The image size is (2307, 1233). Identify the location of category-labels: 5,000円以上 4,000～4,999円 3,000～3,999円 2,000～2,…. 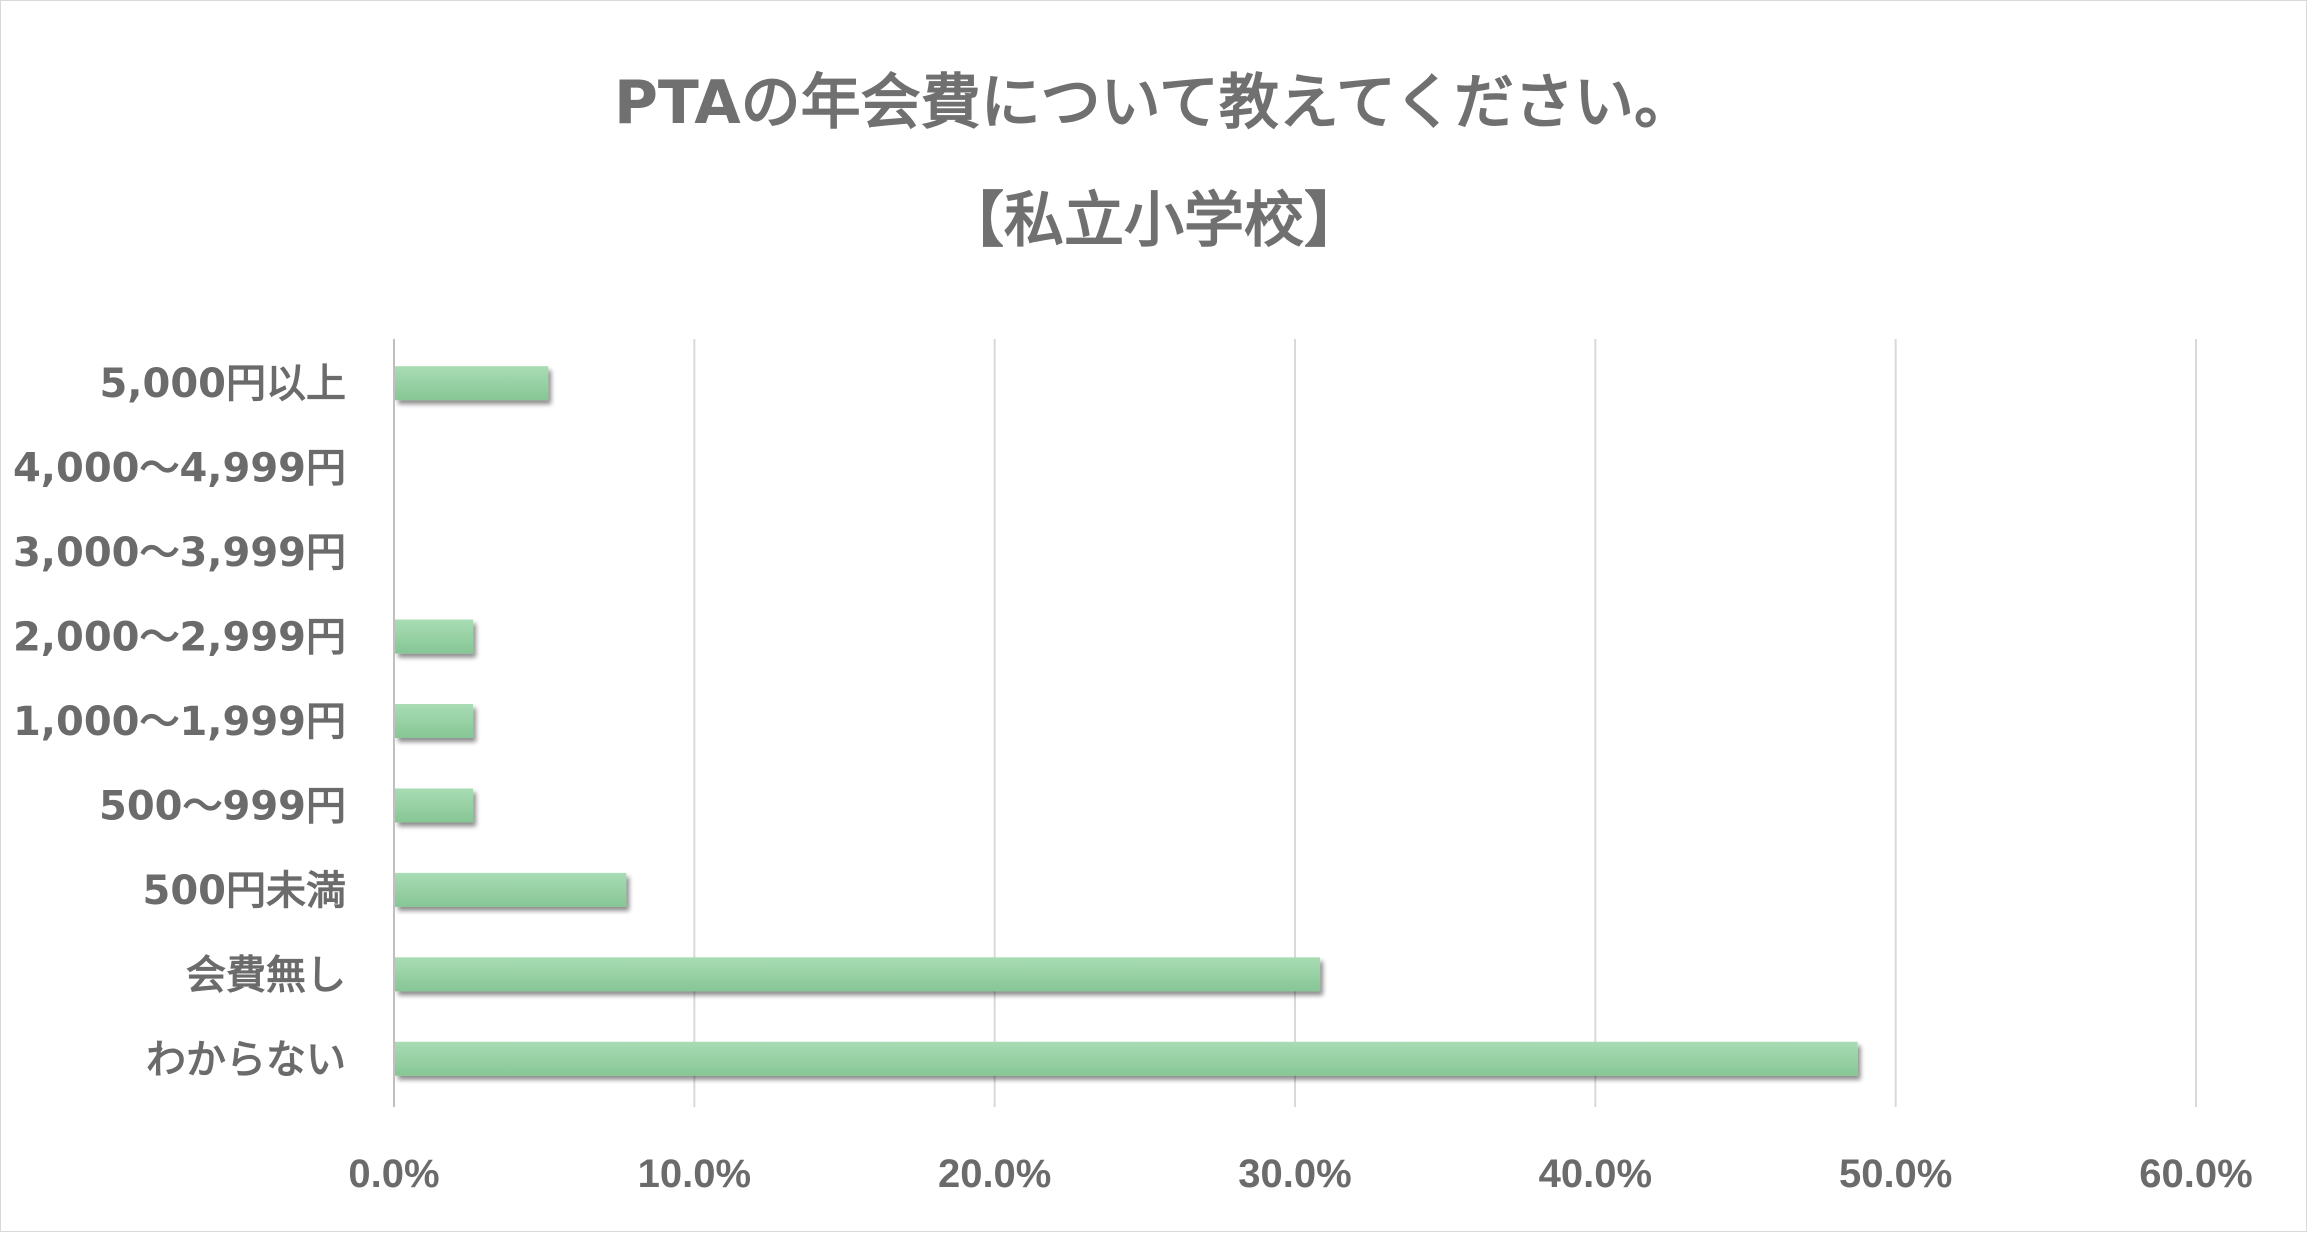
(179, 722).